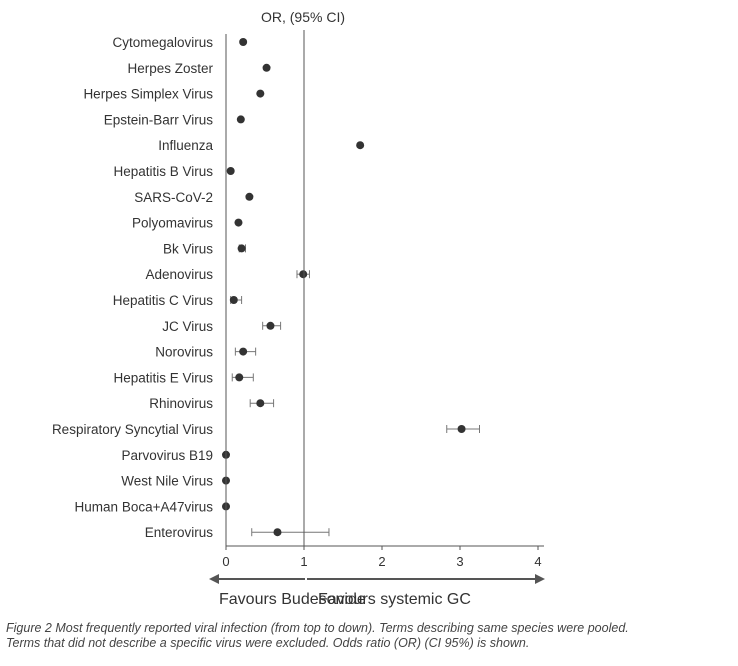  Describe the element at coordinates (303, 561) in the screenshot. I see `x-tick-label: 1` at that location.